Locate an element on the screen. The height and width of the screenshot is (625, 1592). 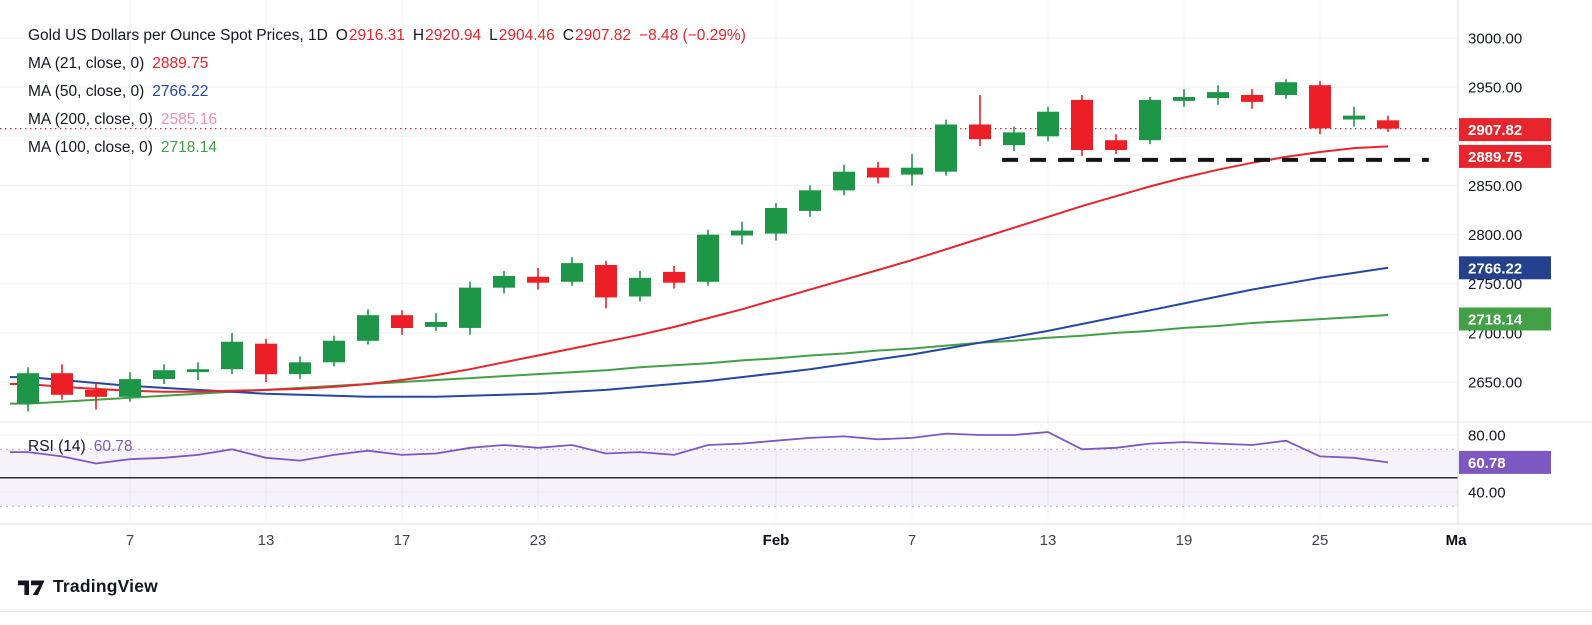
ma-100-legend-row: MA (100, close, 0) 2718.14 is located at coordinates (122, 148).